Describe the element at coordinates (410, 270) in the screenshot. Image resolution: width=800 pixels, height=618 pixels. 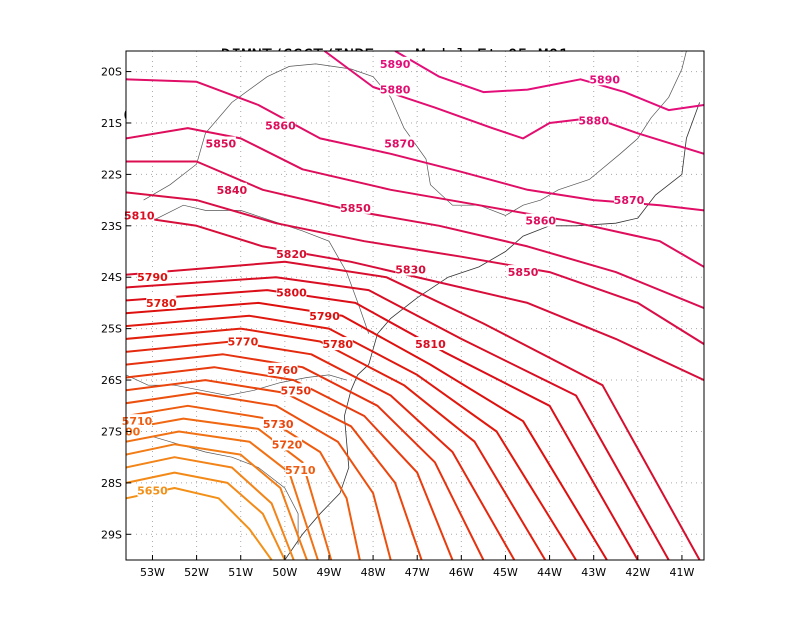
I see `contour-label: 5830` at that location.